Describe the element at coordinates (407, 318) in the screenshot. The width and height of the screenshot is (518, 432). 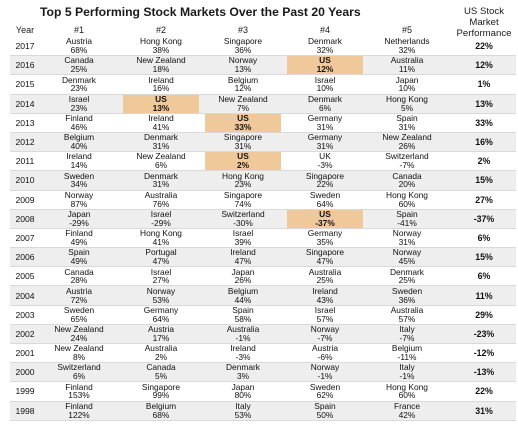
I see `country-return: 57%` at that location.